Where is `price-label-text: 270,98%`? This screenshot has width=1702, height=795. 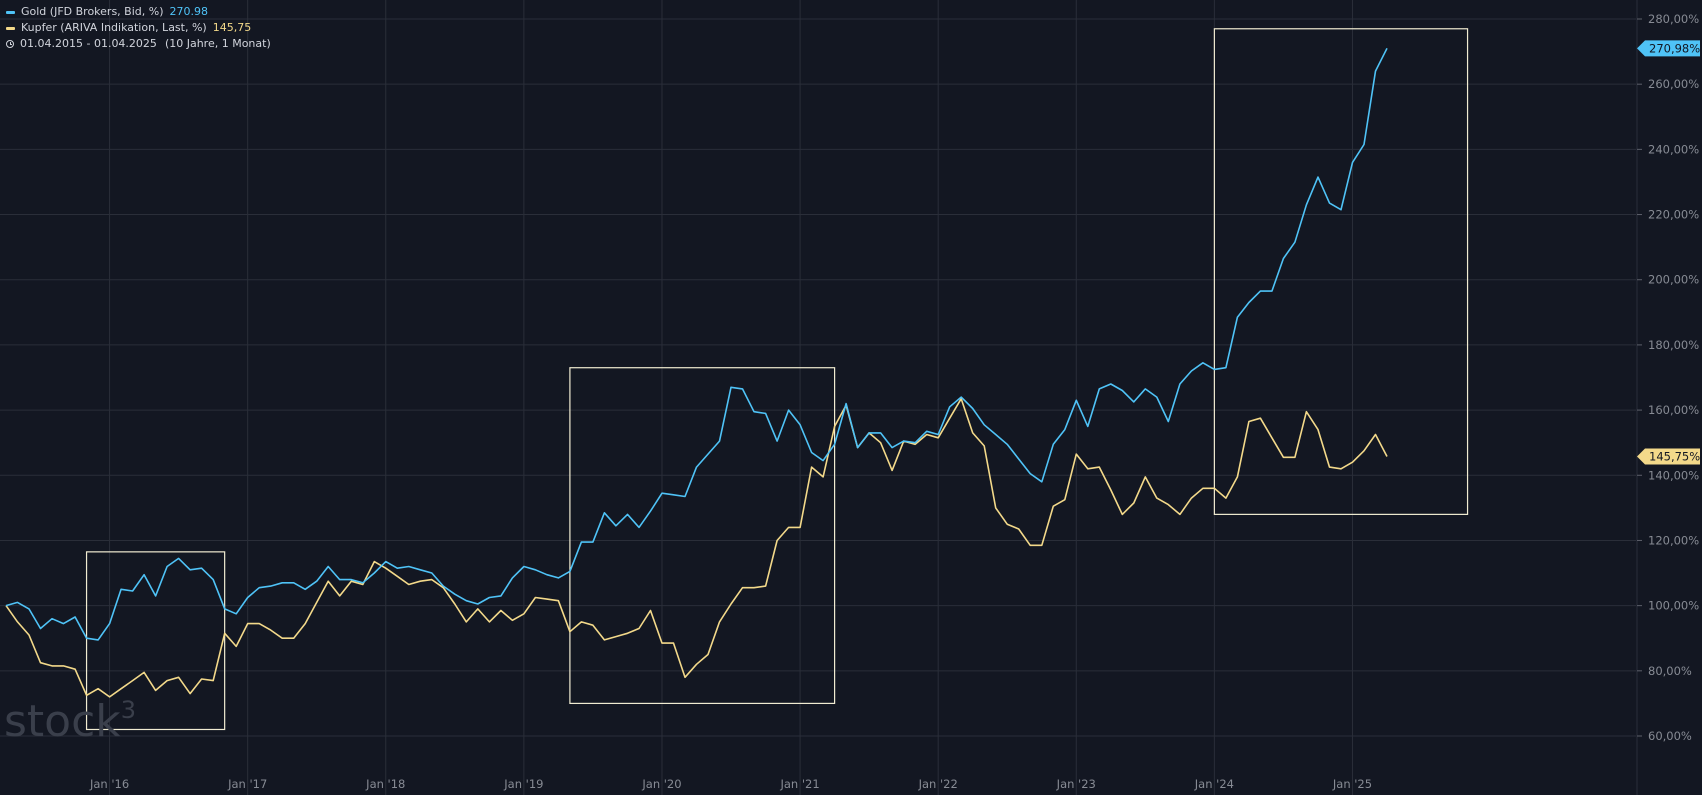
price-label-text: 270,98% is located at coordinates (1674, 48).